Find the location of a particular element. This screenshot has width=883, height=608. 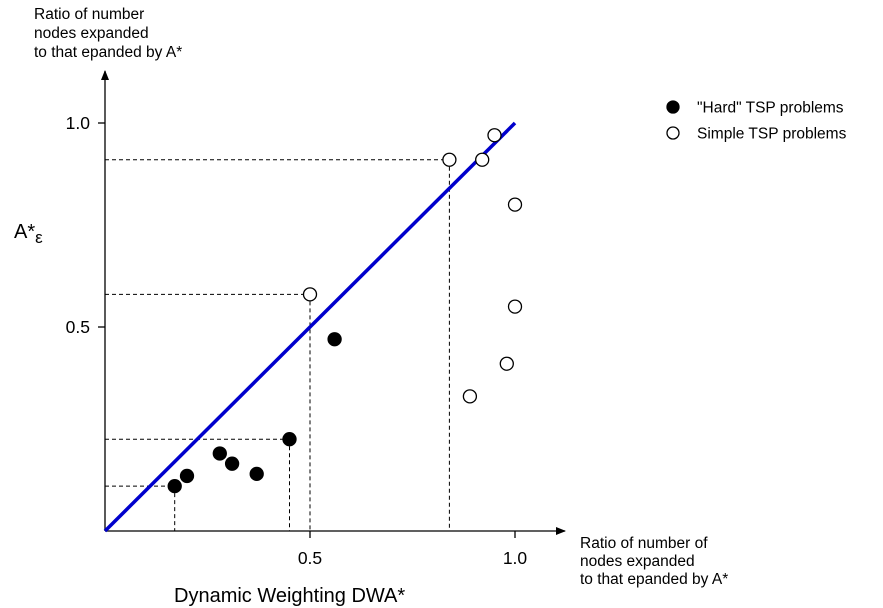

y-tick-label-0: 0.5 is located at coordinates (78, 327).